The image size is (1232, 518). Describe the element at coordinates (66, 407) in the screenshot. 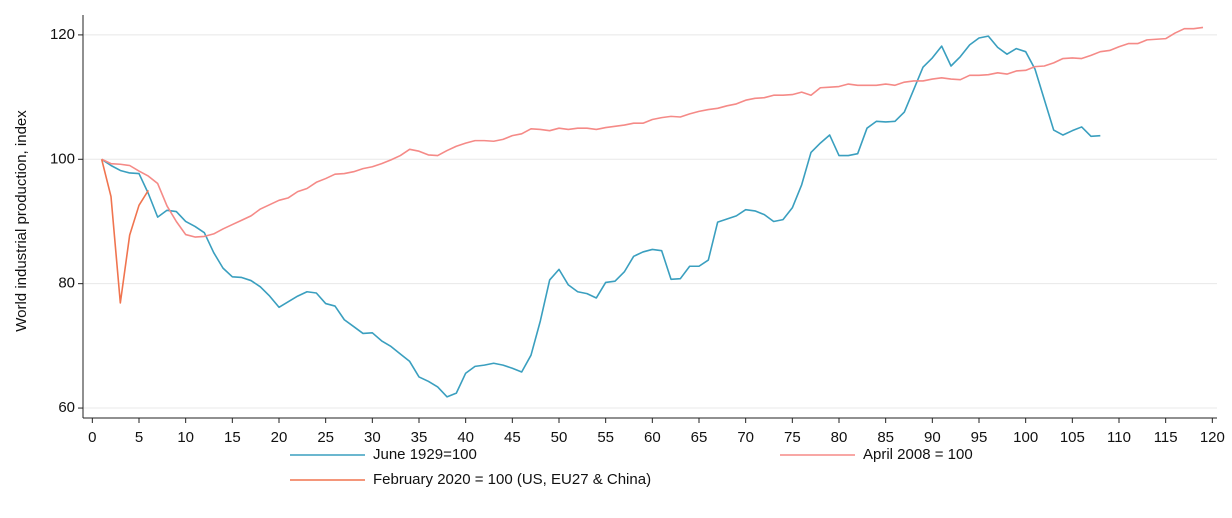

I see `y-tick-label: 60` at that location.